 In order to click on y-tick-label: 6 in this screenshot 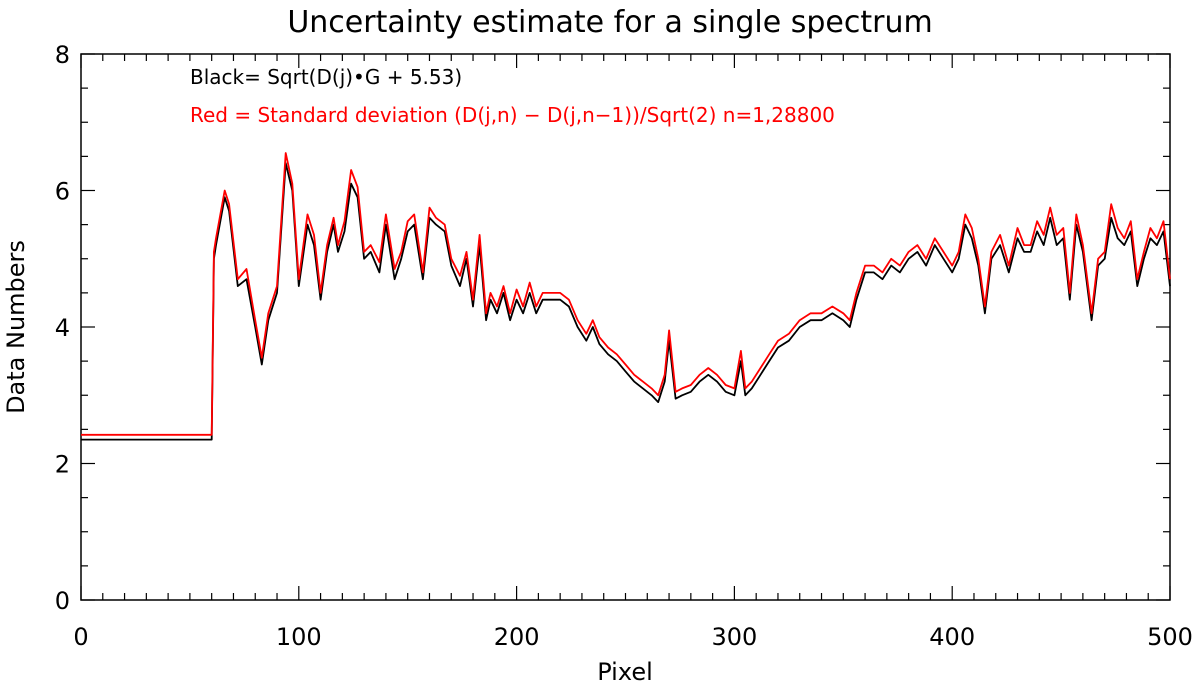, I will do `click(62, 192)`.